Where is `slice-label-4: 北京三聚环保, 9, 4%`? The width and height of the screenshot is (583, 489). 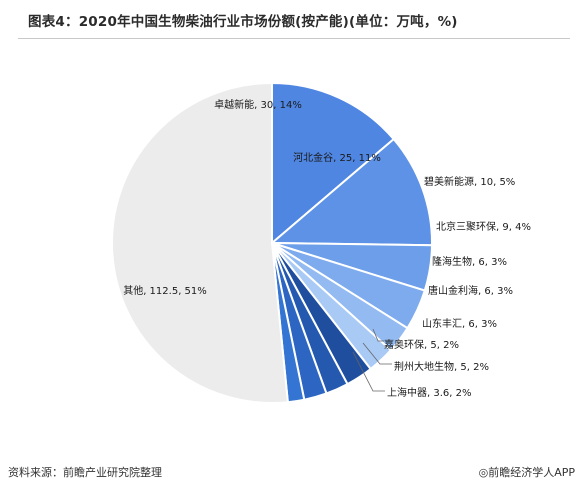
slice-label-4: 北京三聚环保, 9, 4% is located at coordinates (483, 226).